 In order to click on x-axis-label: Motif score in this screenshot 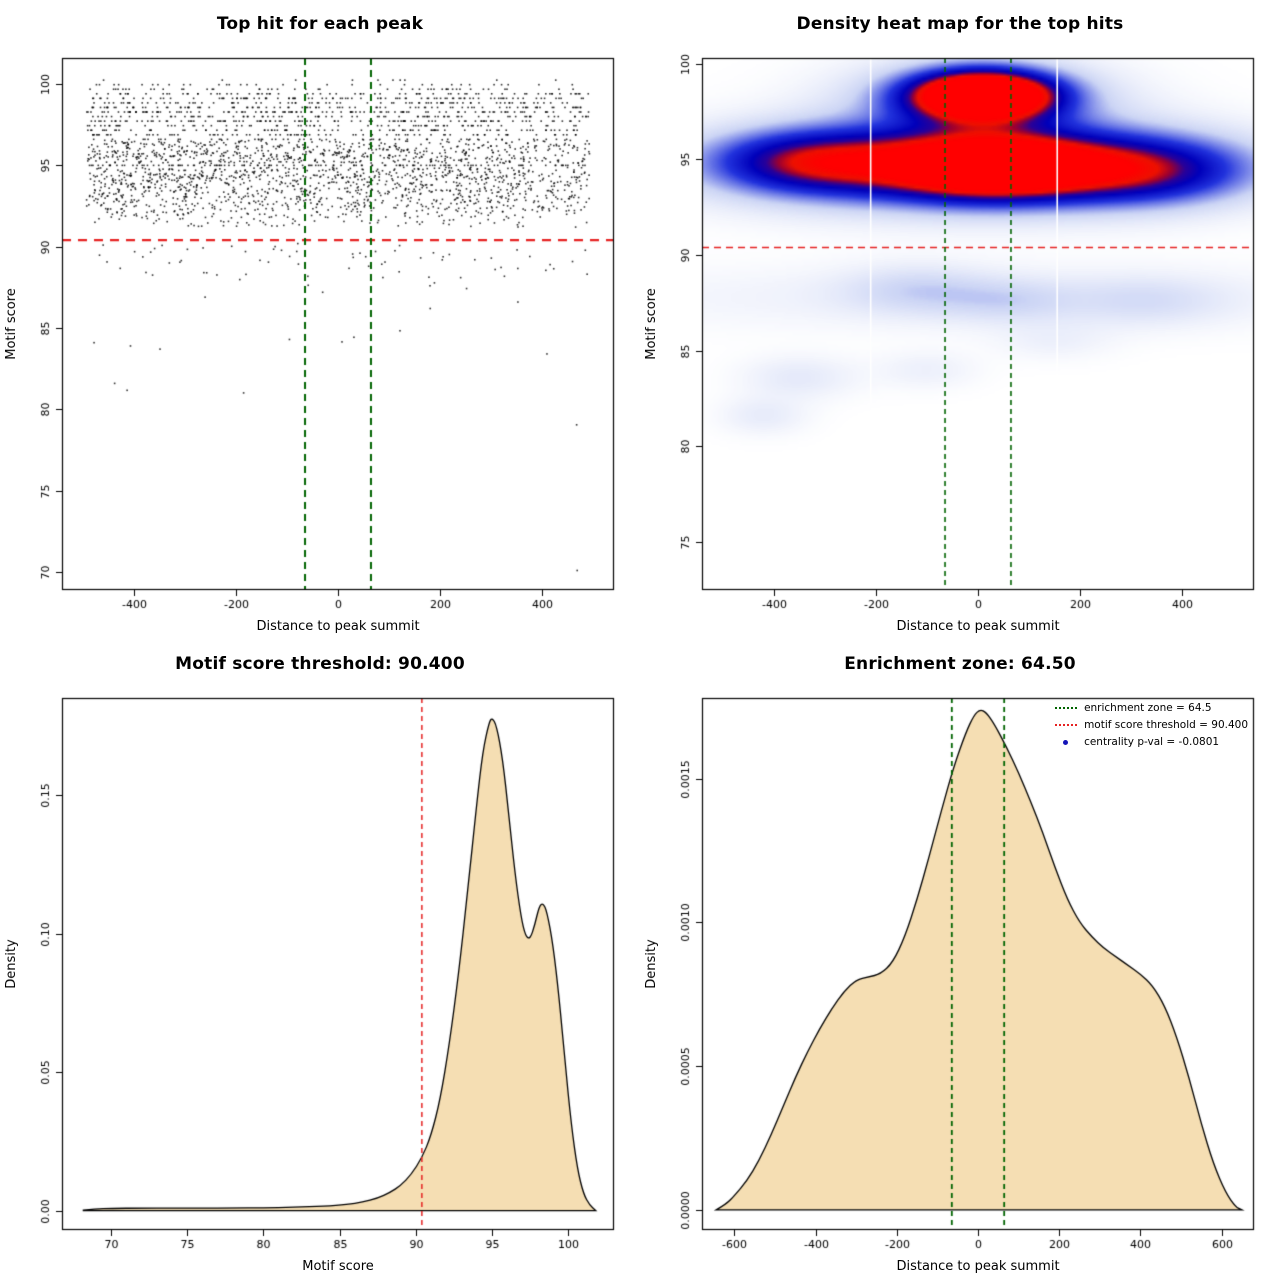, I will do `click(338, 1266)`.